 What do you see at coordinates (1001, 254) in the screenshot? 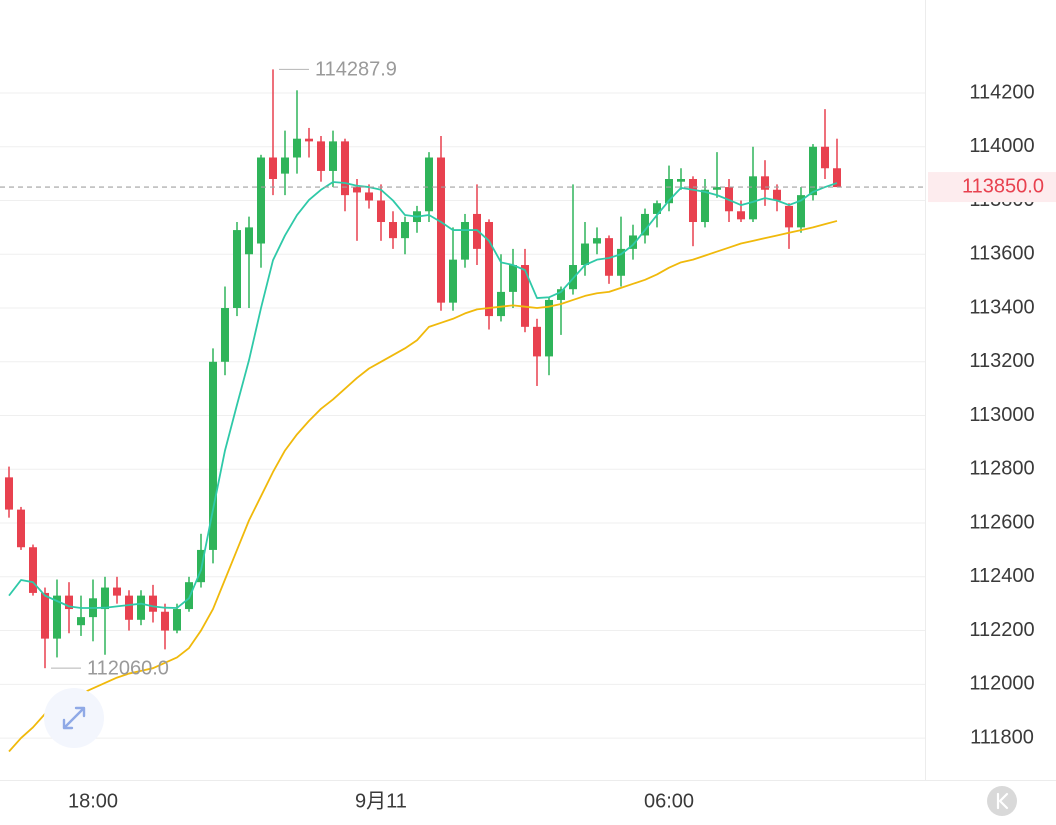
I see `y-tick-label: 113600` at bounding box center [1001, 254].